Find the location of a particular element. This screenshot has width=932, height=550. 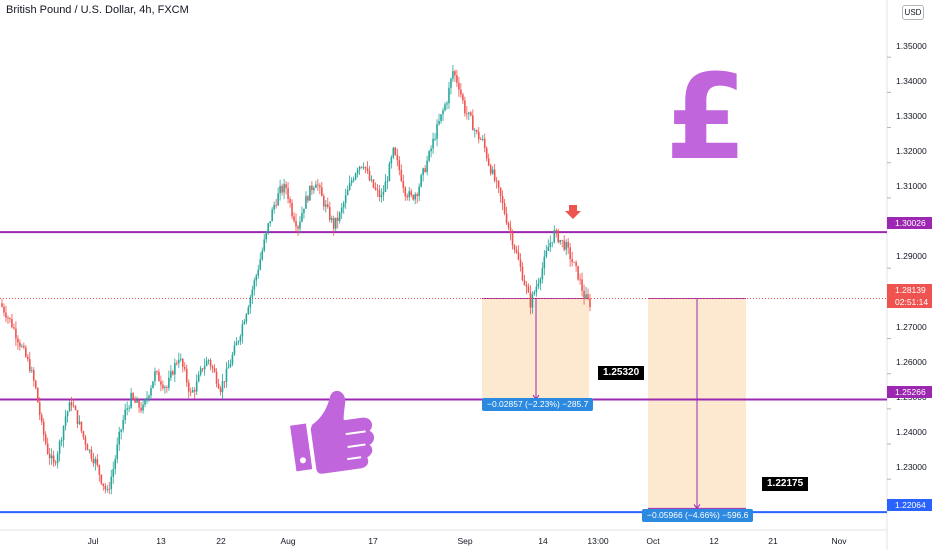

measure-label-2: −0.05966 (−4.66%) −596.6 is located at coordinates (698, 515).